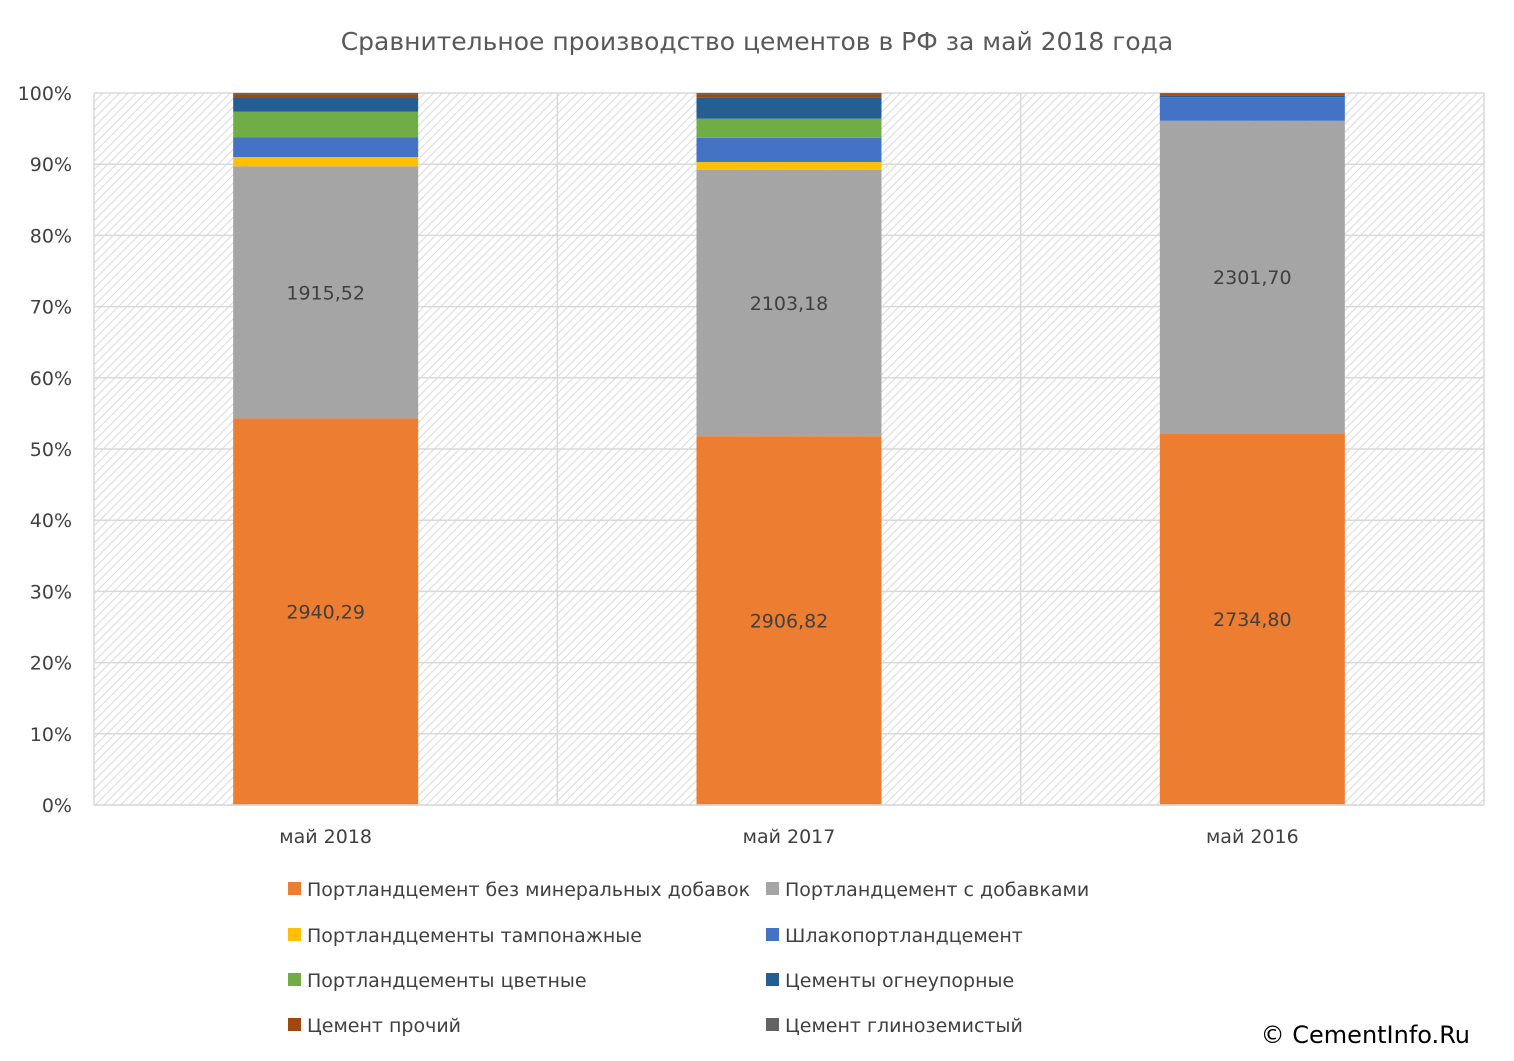 The image size is (1514, 1061). I want to click on data-label: 1915,52, so click(325, 293).